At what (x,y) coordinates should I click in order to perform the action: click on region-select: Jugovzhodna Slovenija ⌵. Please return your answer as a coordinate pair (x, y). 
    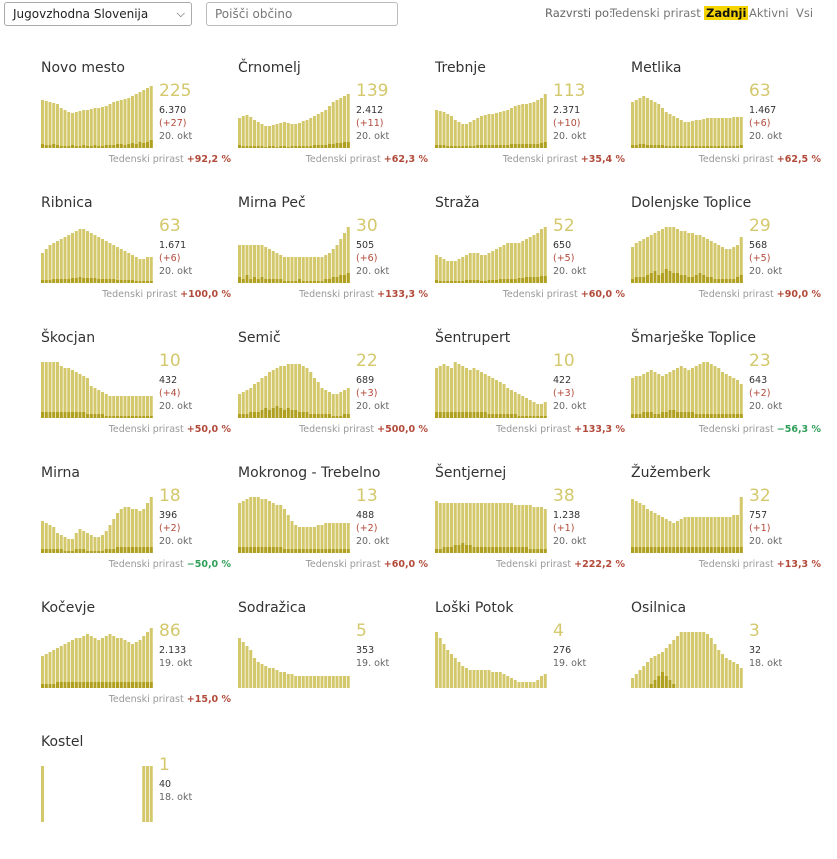
    Looking at the image, I should click on (98, 14).